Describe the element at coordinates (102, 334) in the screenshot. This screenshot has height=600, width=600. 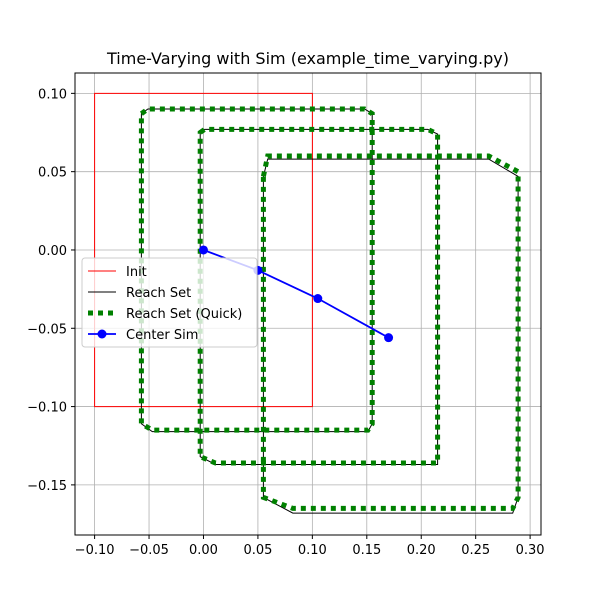
I see `center-sim-legend-marker` at that location.